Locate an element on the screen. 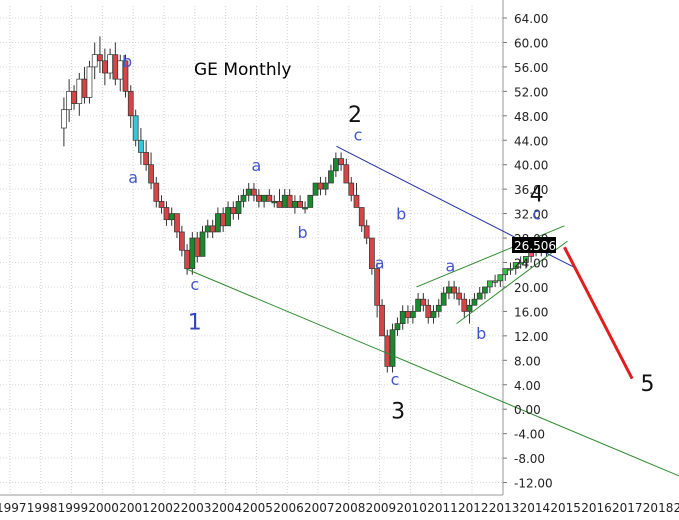 The image size is (679, 520). x-tick-label: 2017 is located at coordinates (627, 508).